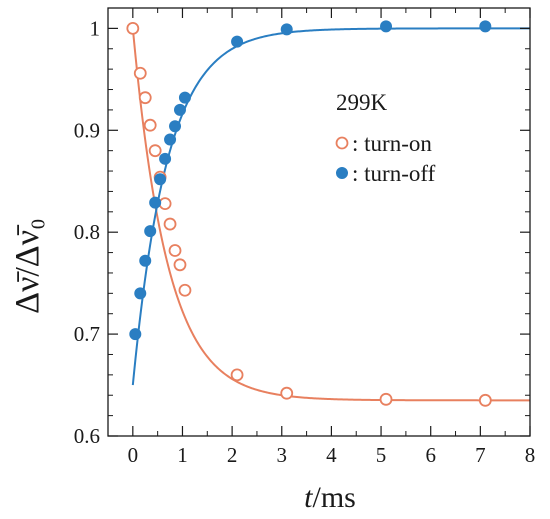 This screenshot has width=550, height=519. What do you see at coordinates (133, 455) in the screenshot?
I see `x-tick-label: 0` at bounding box center [133, 455].